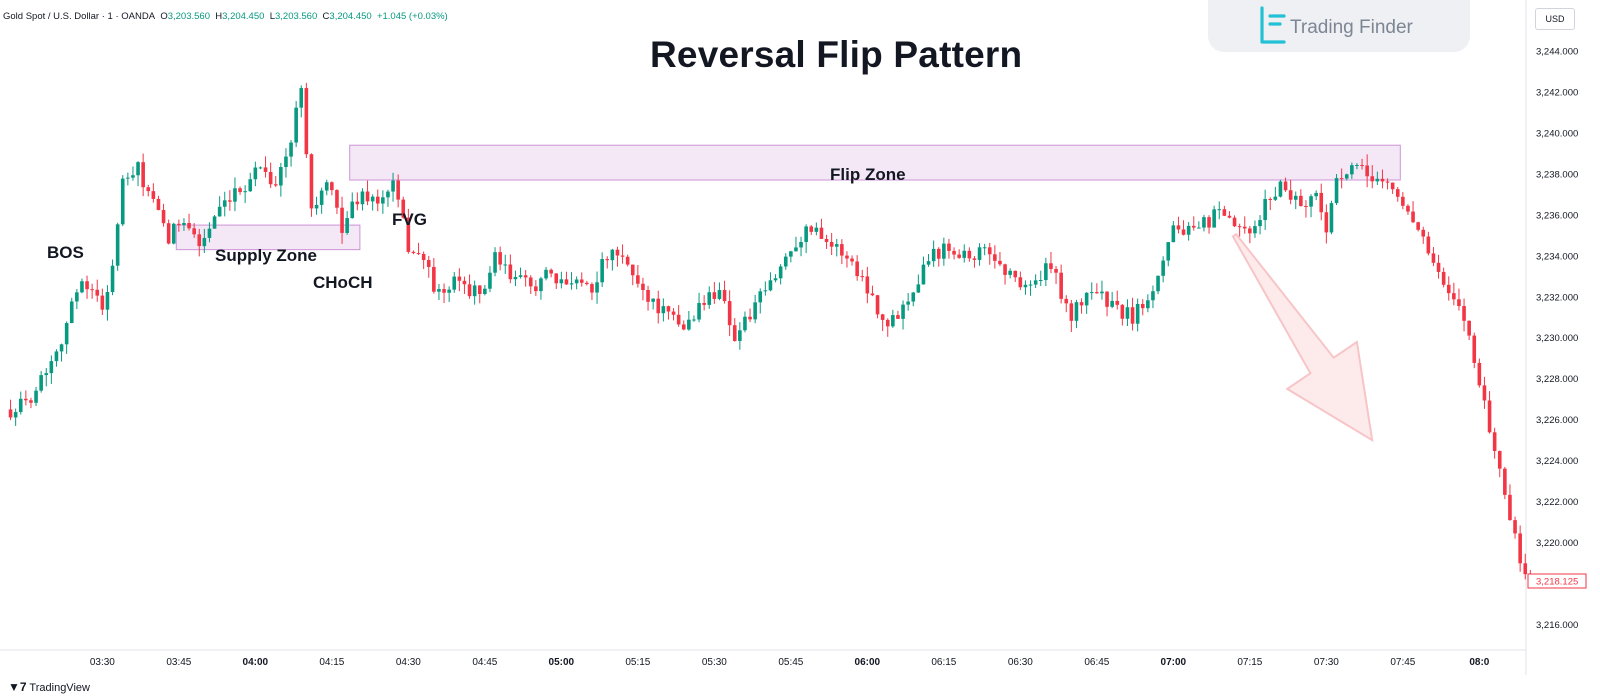  I want to click on tradingview-footer: ▼7 TradingView, so click(49, 687).